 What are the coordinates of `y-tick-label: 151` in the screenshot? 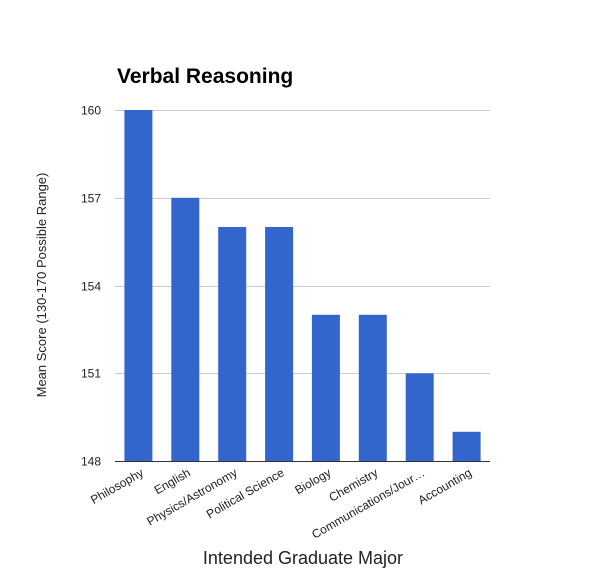 It's located at (91, 374).